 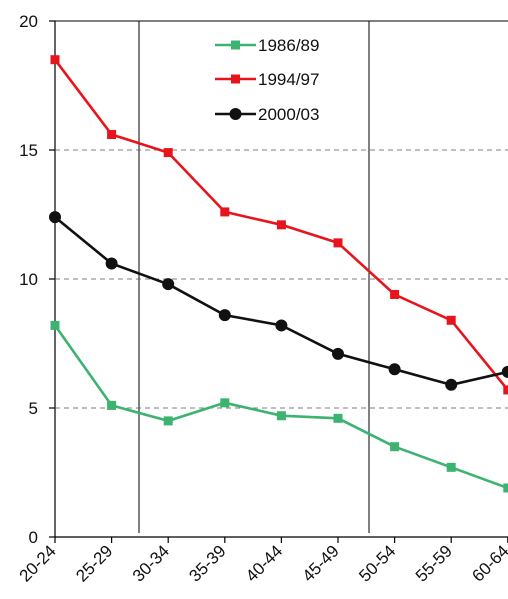 I want to click on x-tick-label: 60-64, so click(x=488, y=563).